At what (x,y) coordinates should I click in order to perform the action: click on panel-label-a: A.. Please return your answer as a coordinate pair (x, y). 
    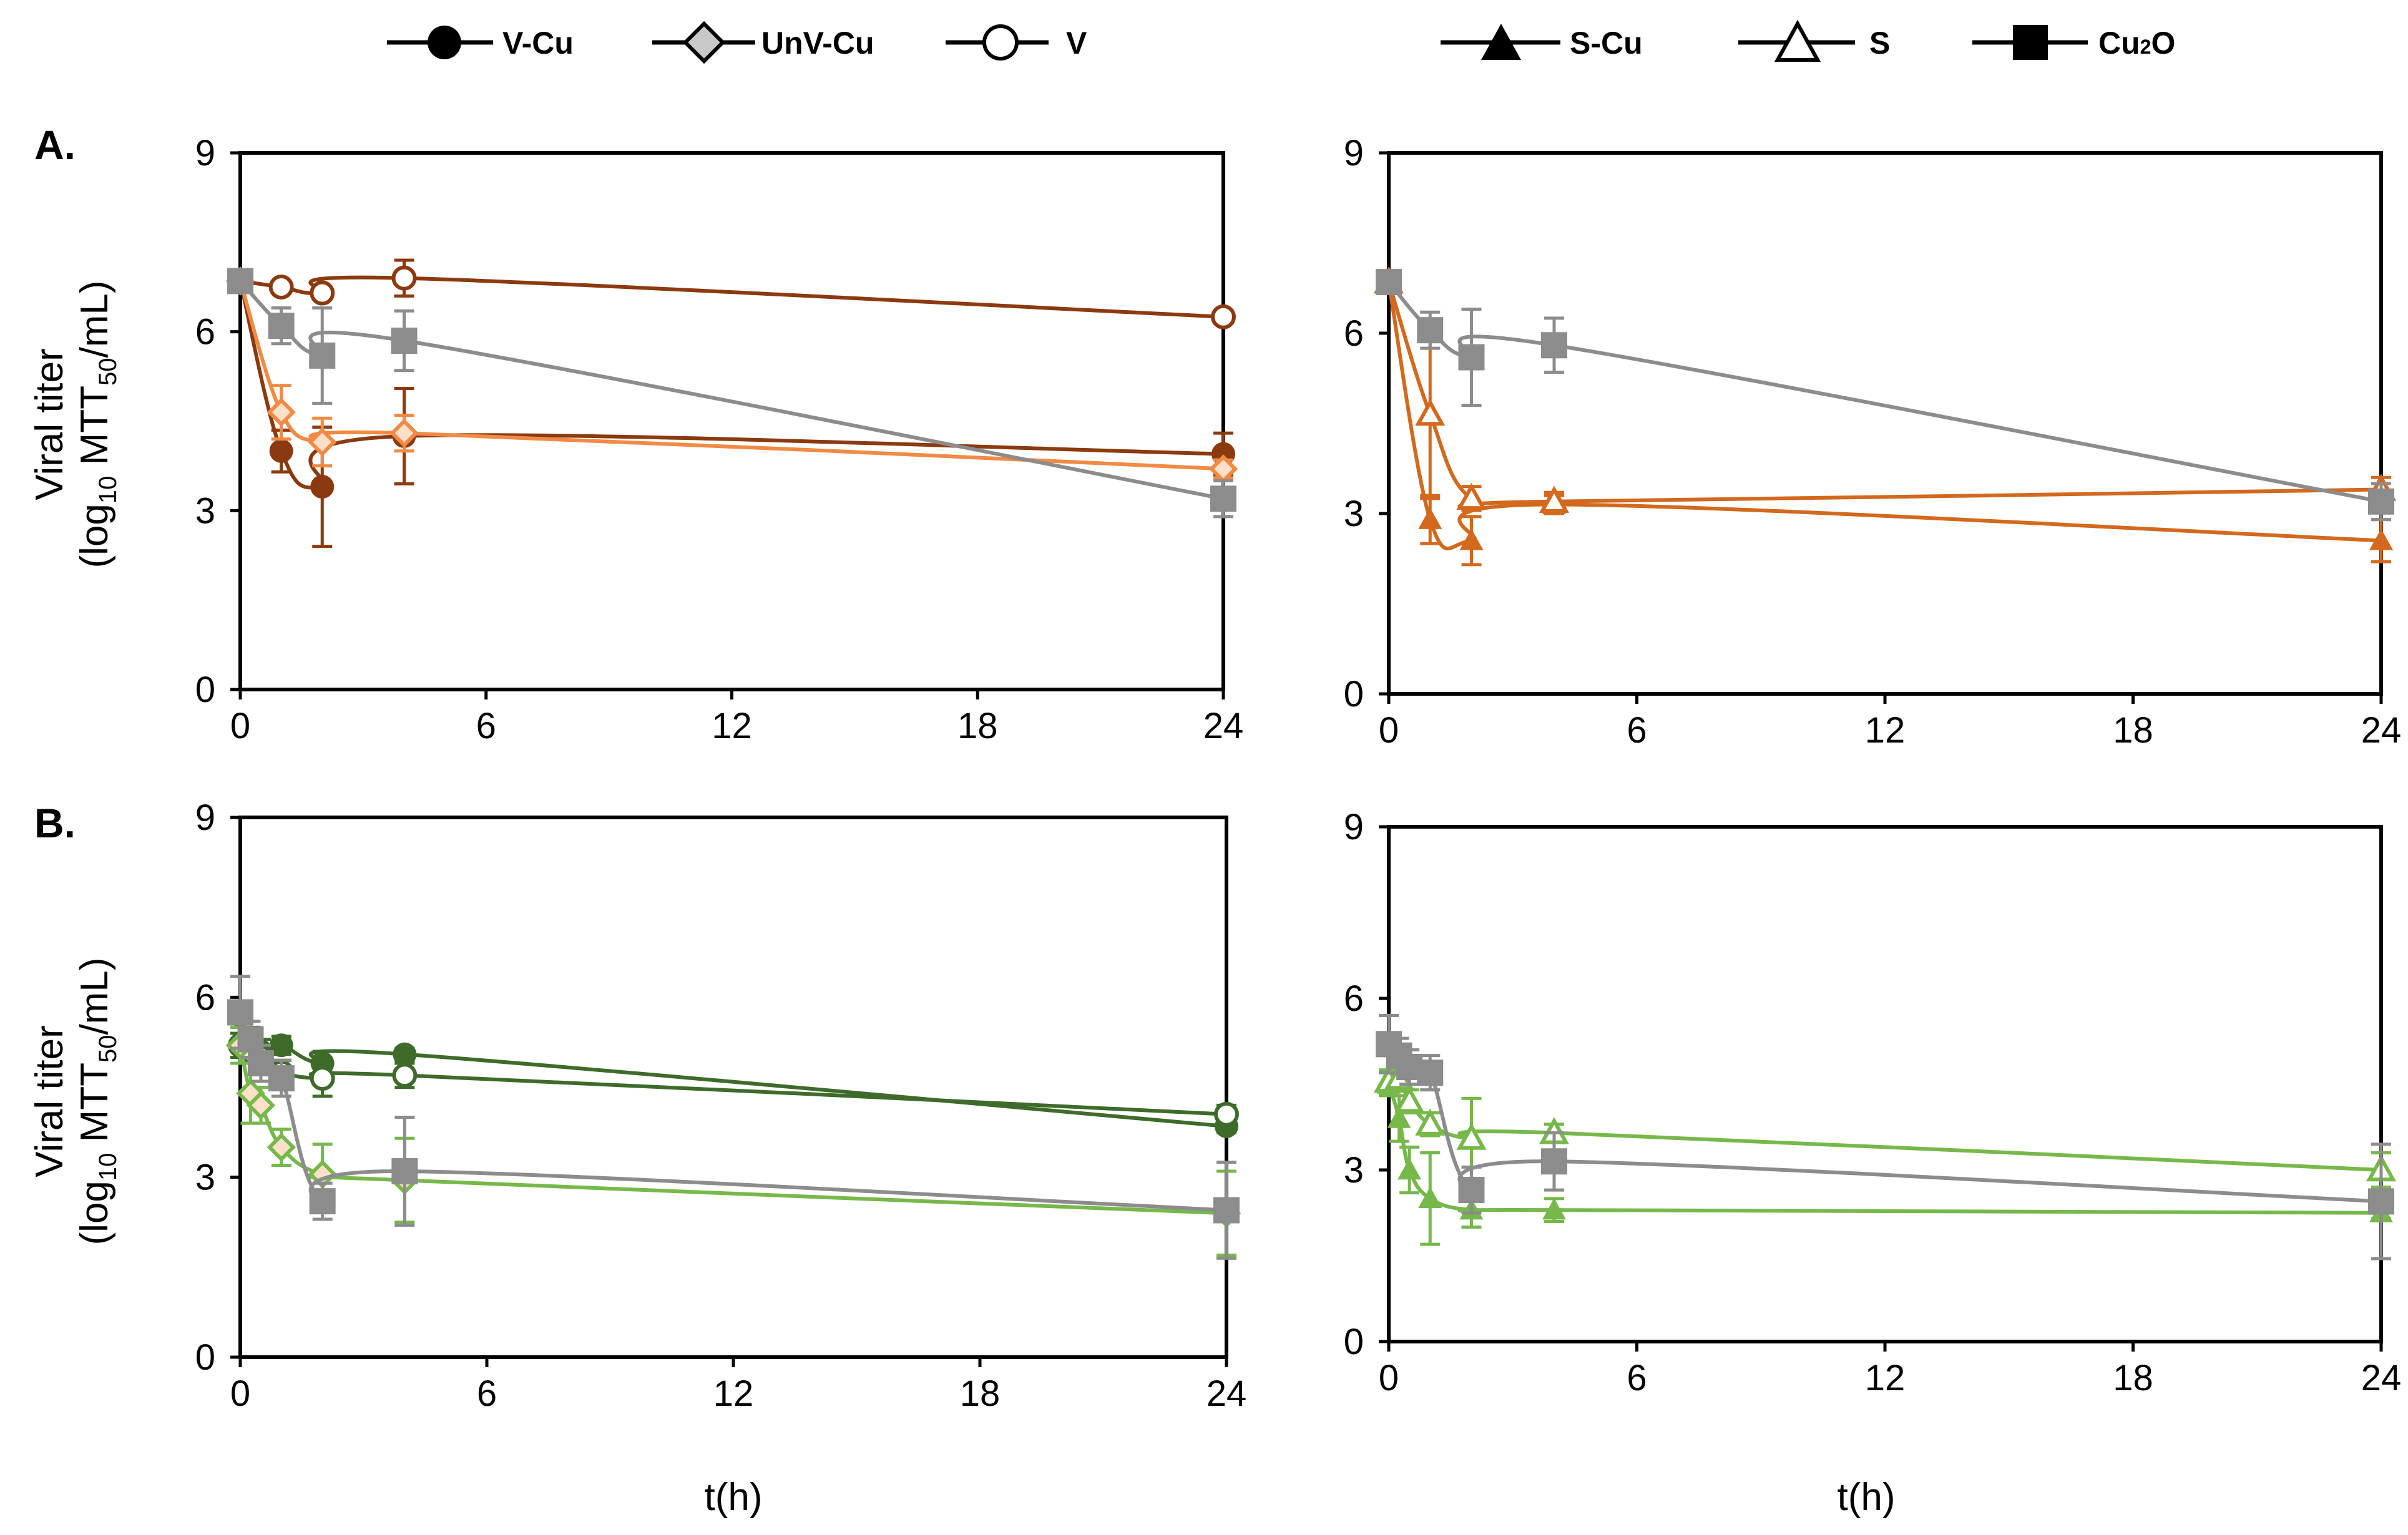
    Looking at the image, I should click on (55, 145).